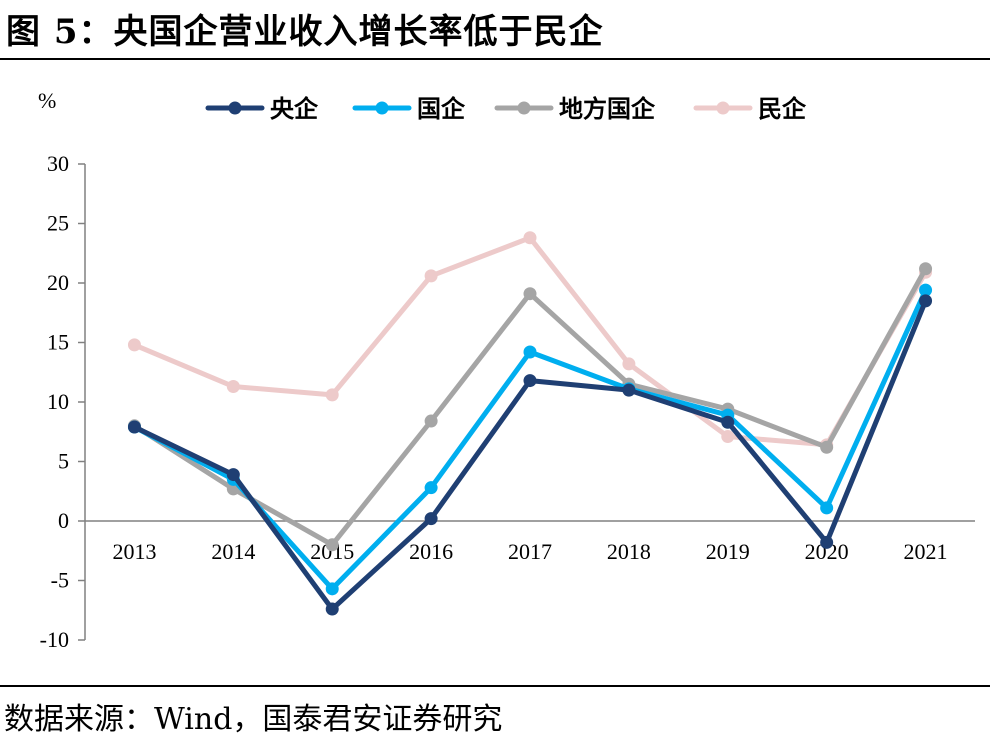 This screenshot has height=744, width=990. Describe the element at coordinates (495, 686) in the screenshot. I see `bottom-divider` at that location.